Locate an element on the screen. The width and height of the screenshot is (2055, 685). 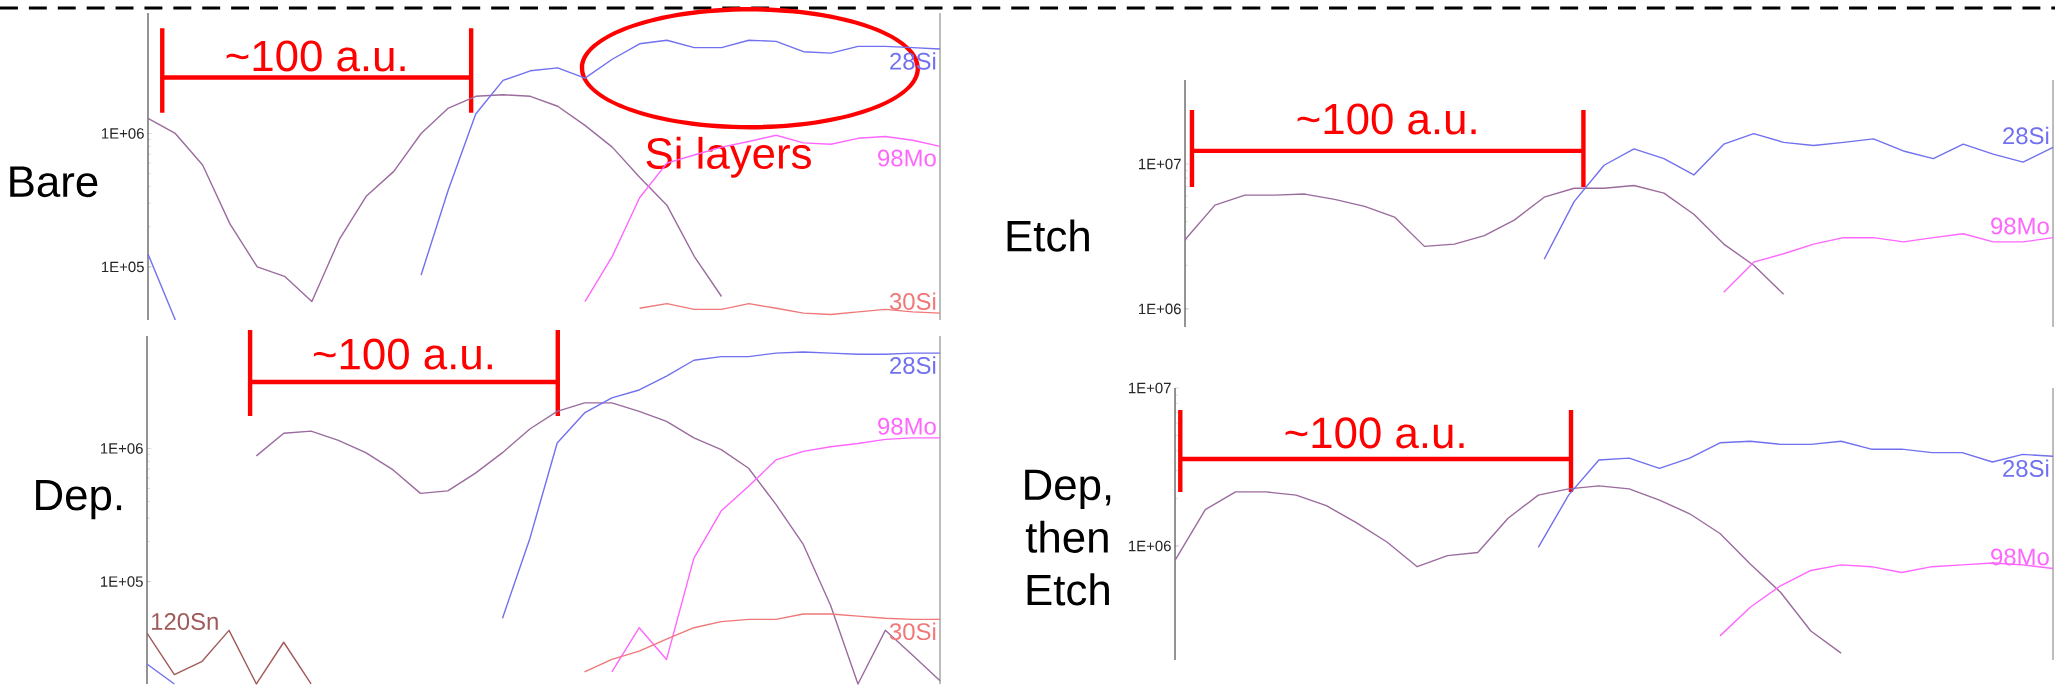
y-axis-title: Dep. is located at coordinates (79, 499).